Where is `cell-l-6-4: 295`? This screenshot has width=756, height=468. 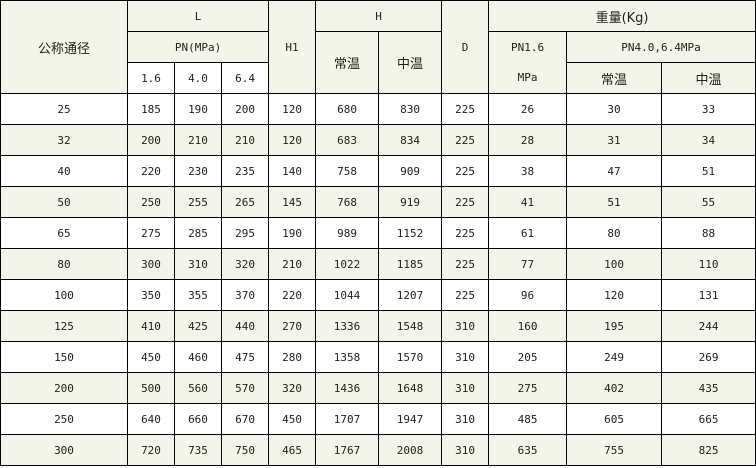
cell-l-6-4: 295 is located at coordinates (245, 233).